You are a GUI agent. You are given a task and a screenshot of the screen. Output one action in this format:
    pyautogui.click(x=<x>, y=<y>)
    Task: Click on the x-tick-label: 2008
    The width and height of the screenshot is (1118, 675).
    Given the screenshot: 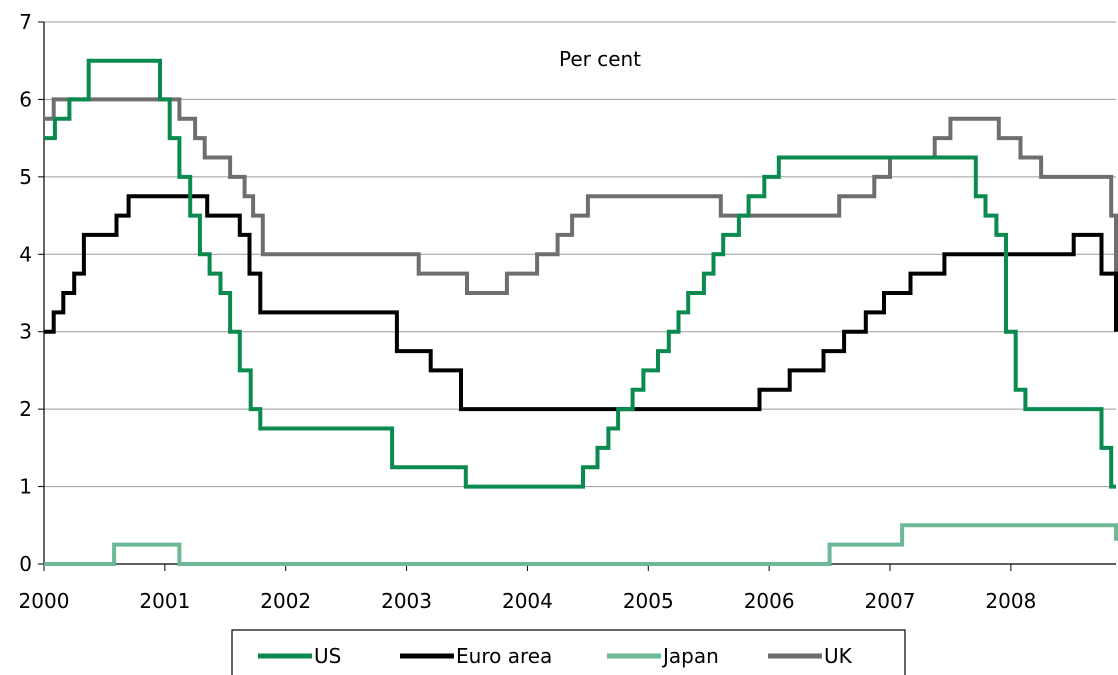 What is the action you would take?
    pyautogui.click(x=1010, y=601)
    